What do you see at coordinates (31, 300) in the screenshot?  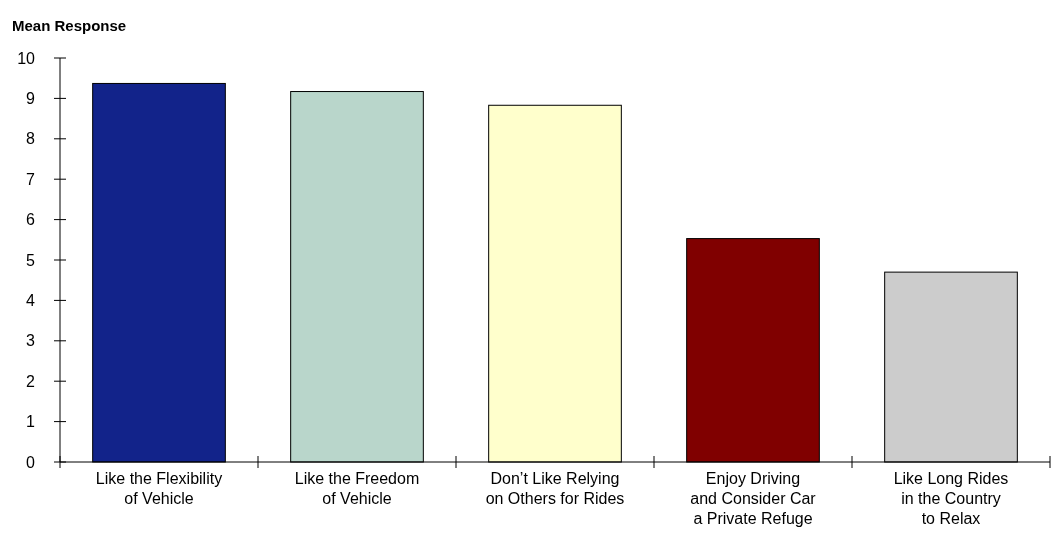 I see `y-tick-label: 4` at bounding box center [31, 300].